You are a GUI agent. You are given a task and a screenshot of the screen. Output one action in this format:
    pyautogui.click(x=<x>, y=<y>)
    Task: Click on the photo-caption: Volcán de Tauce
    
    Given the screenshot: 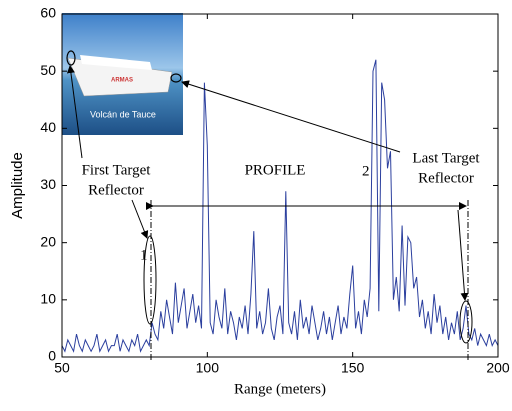 What is the action you would take?
    pyautogui.click(x=123, y=114)
    